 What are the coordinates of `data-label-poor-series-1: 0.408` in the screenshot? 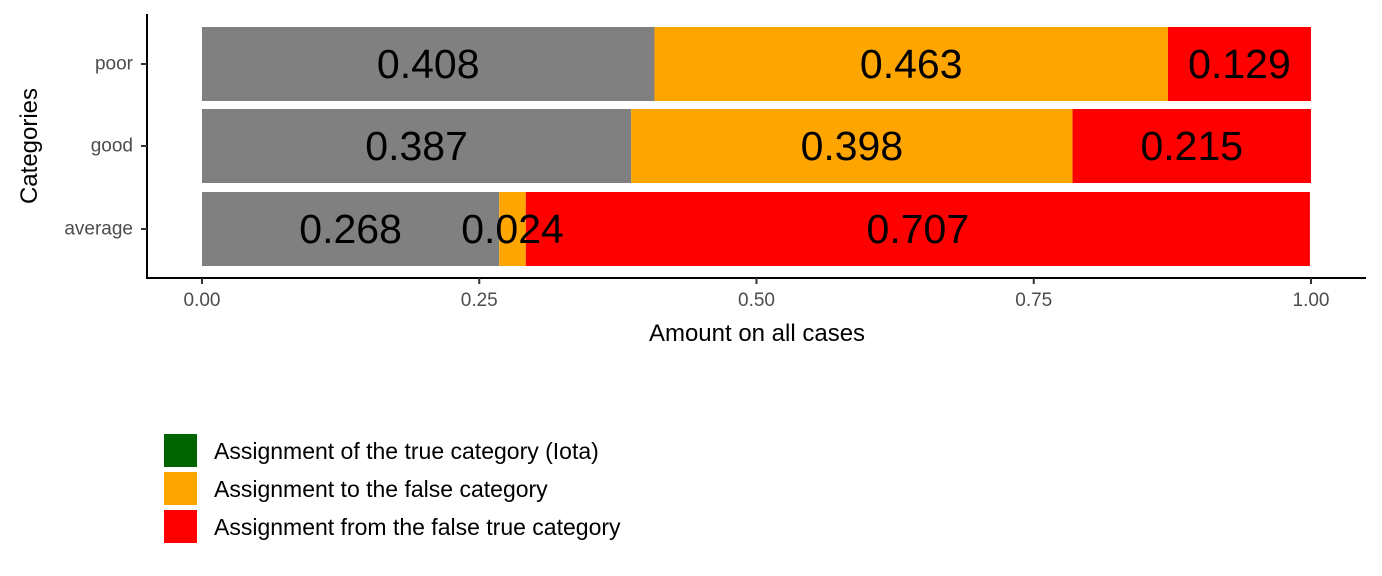 It's located at (428, 64).